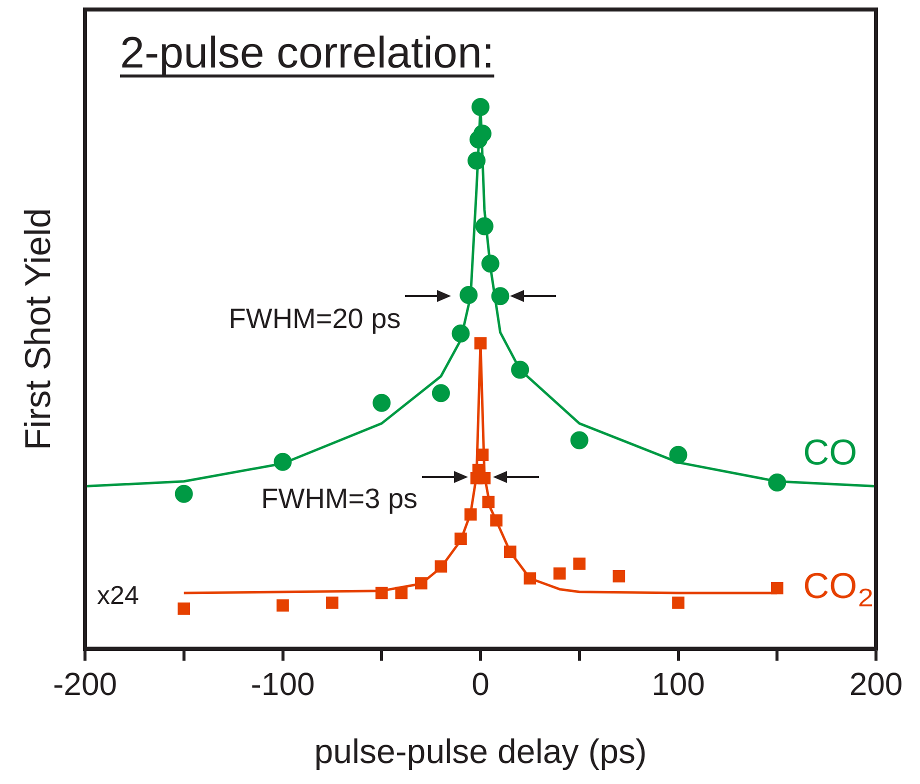 The height and width of the screenshot is (784, 920). I want to click on x-tick-label: 200, so click(876, 684).